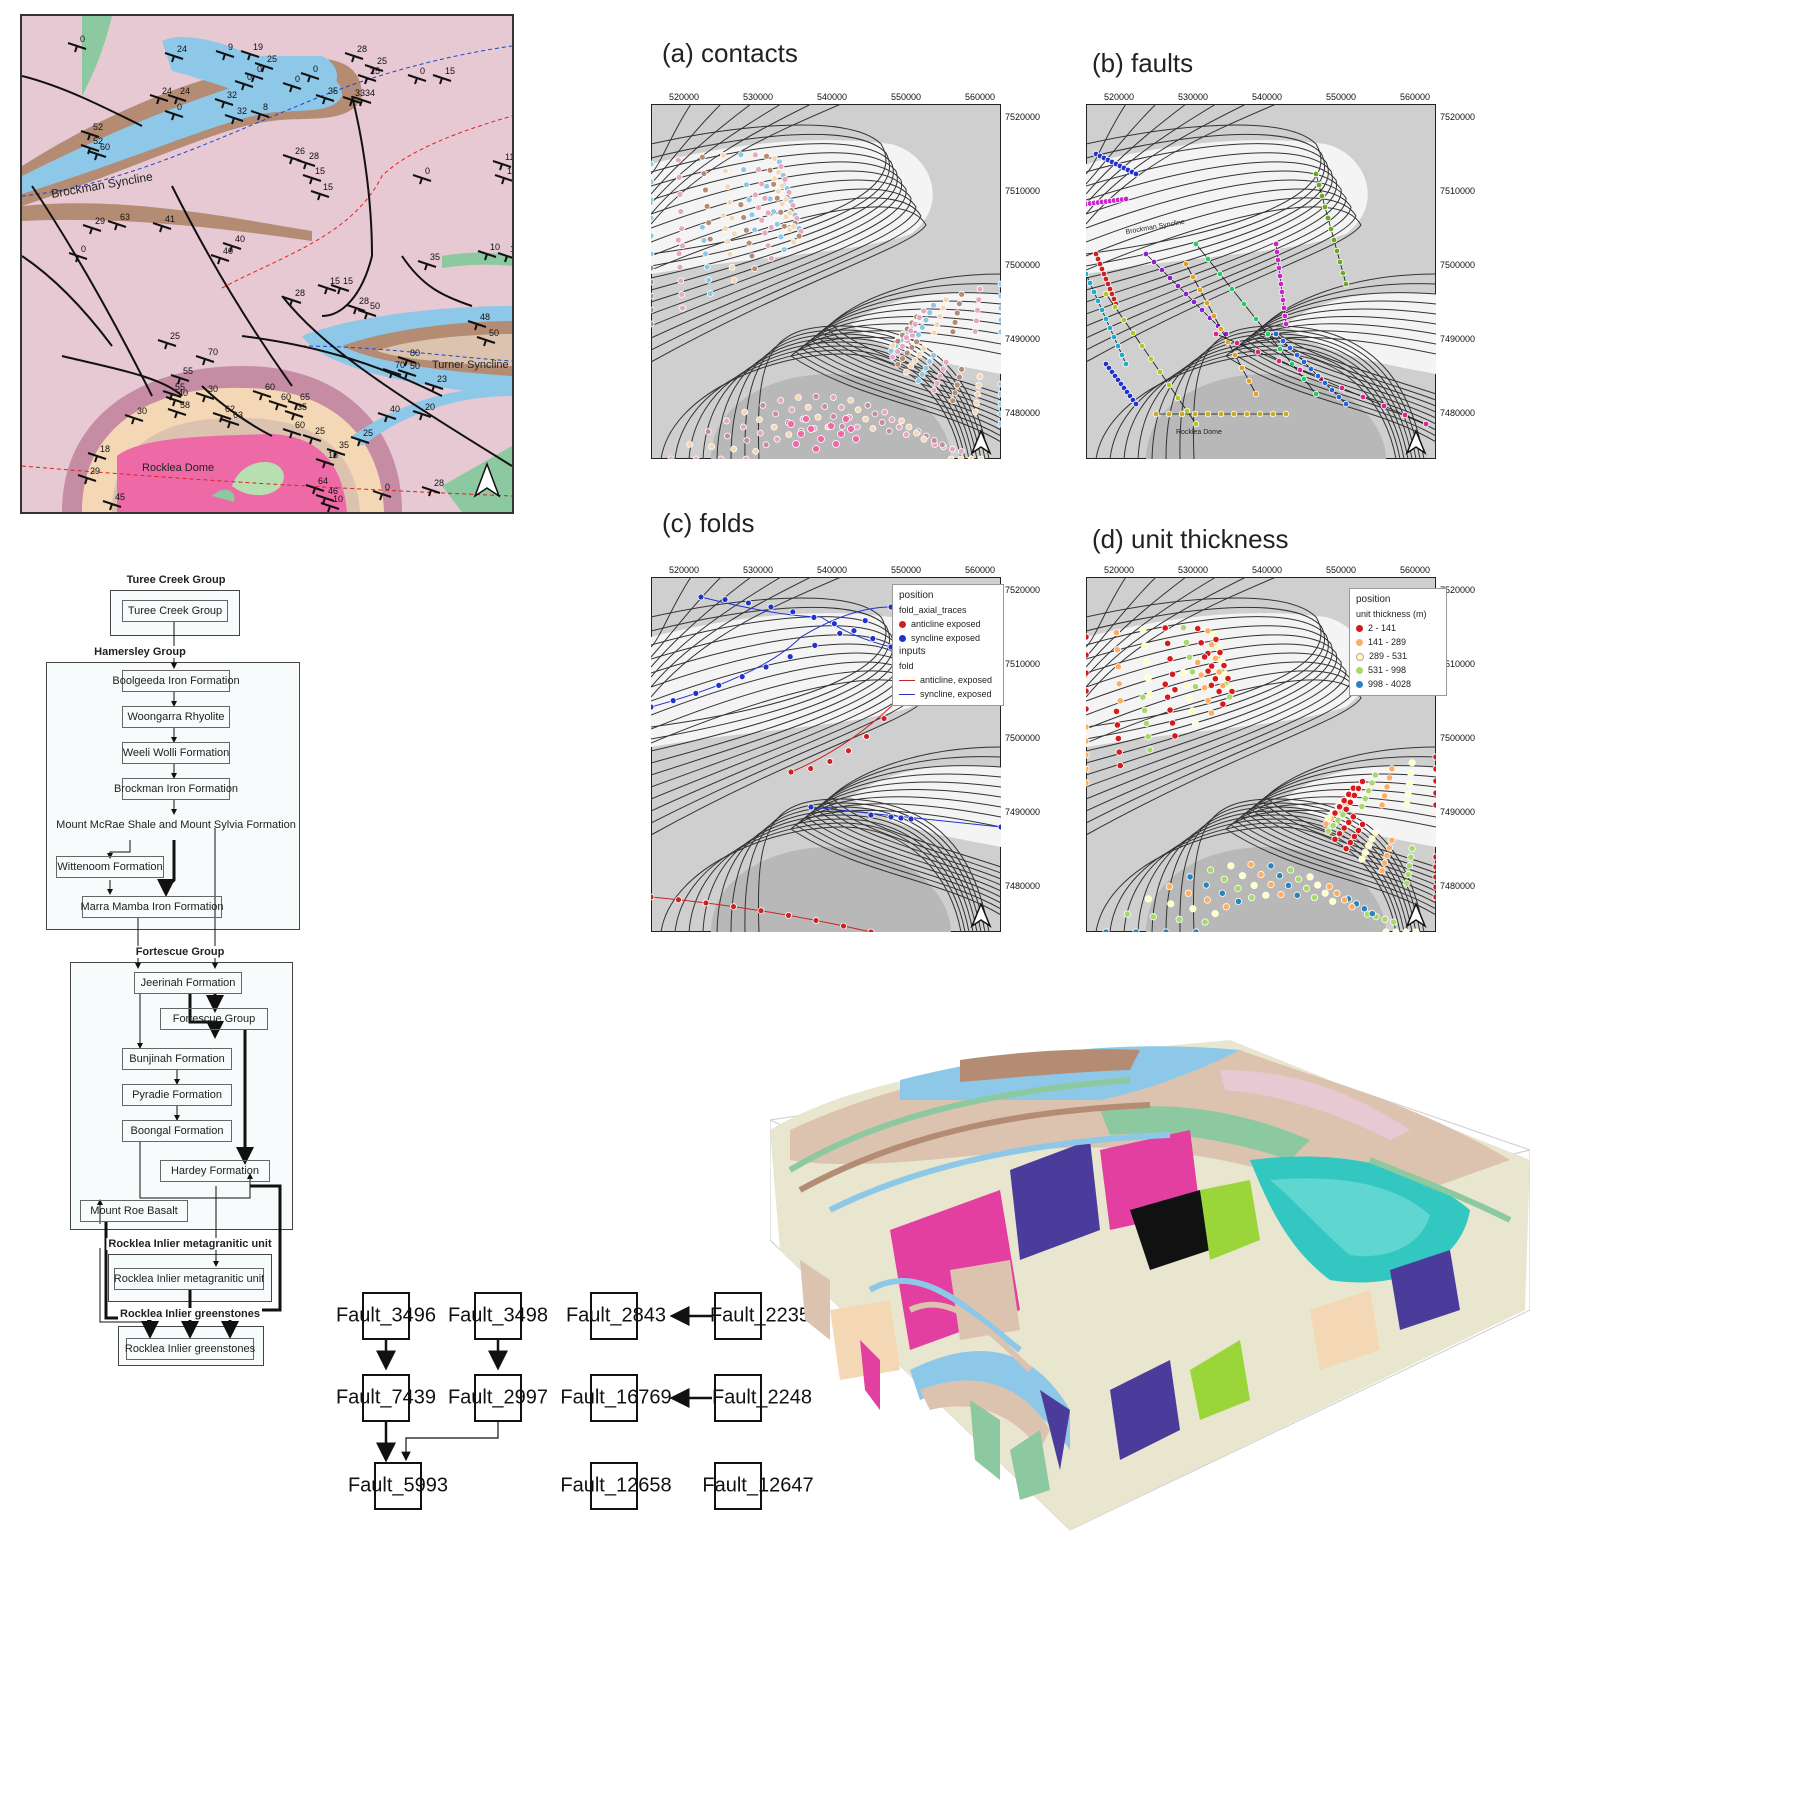  Describe the element at coordinates (265, 107) in the screenshot. I see `dip-value: 8` at that location.